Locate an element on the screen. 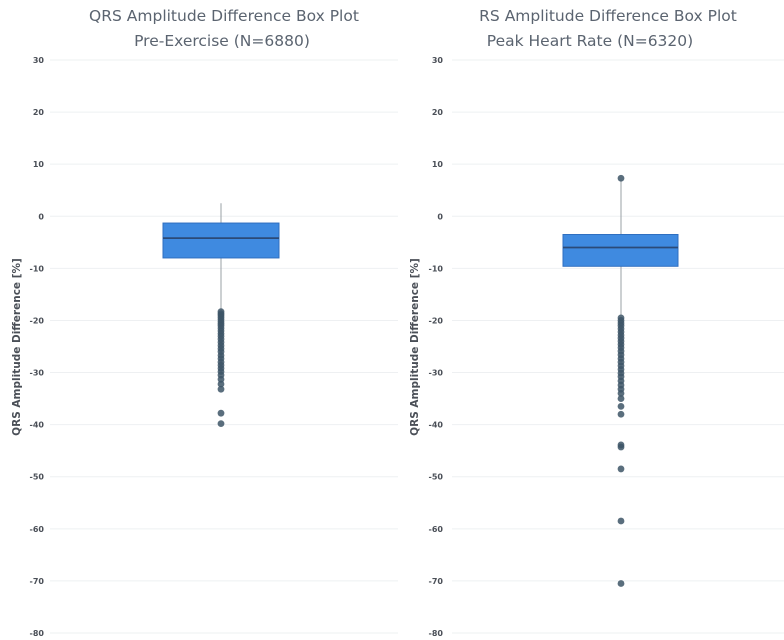  y-axis-label-right: QRS Amplitude Difference [%] is located at coordinates (415, 347).